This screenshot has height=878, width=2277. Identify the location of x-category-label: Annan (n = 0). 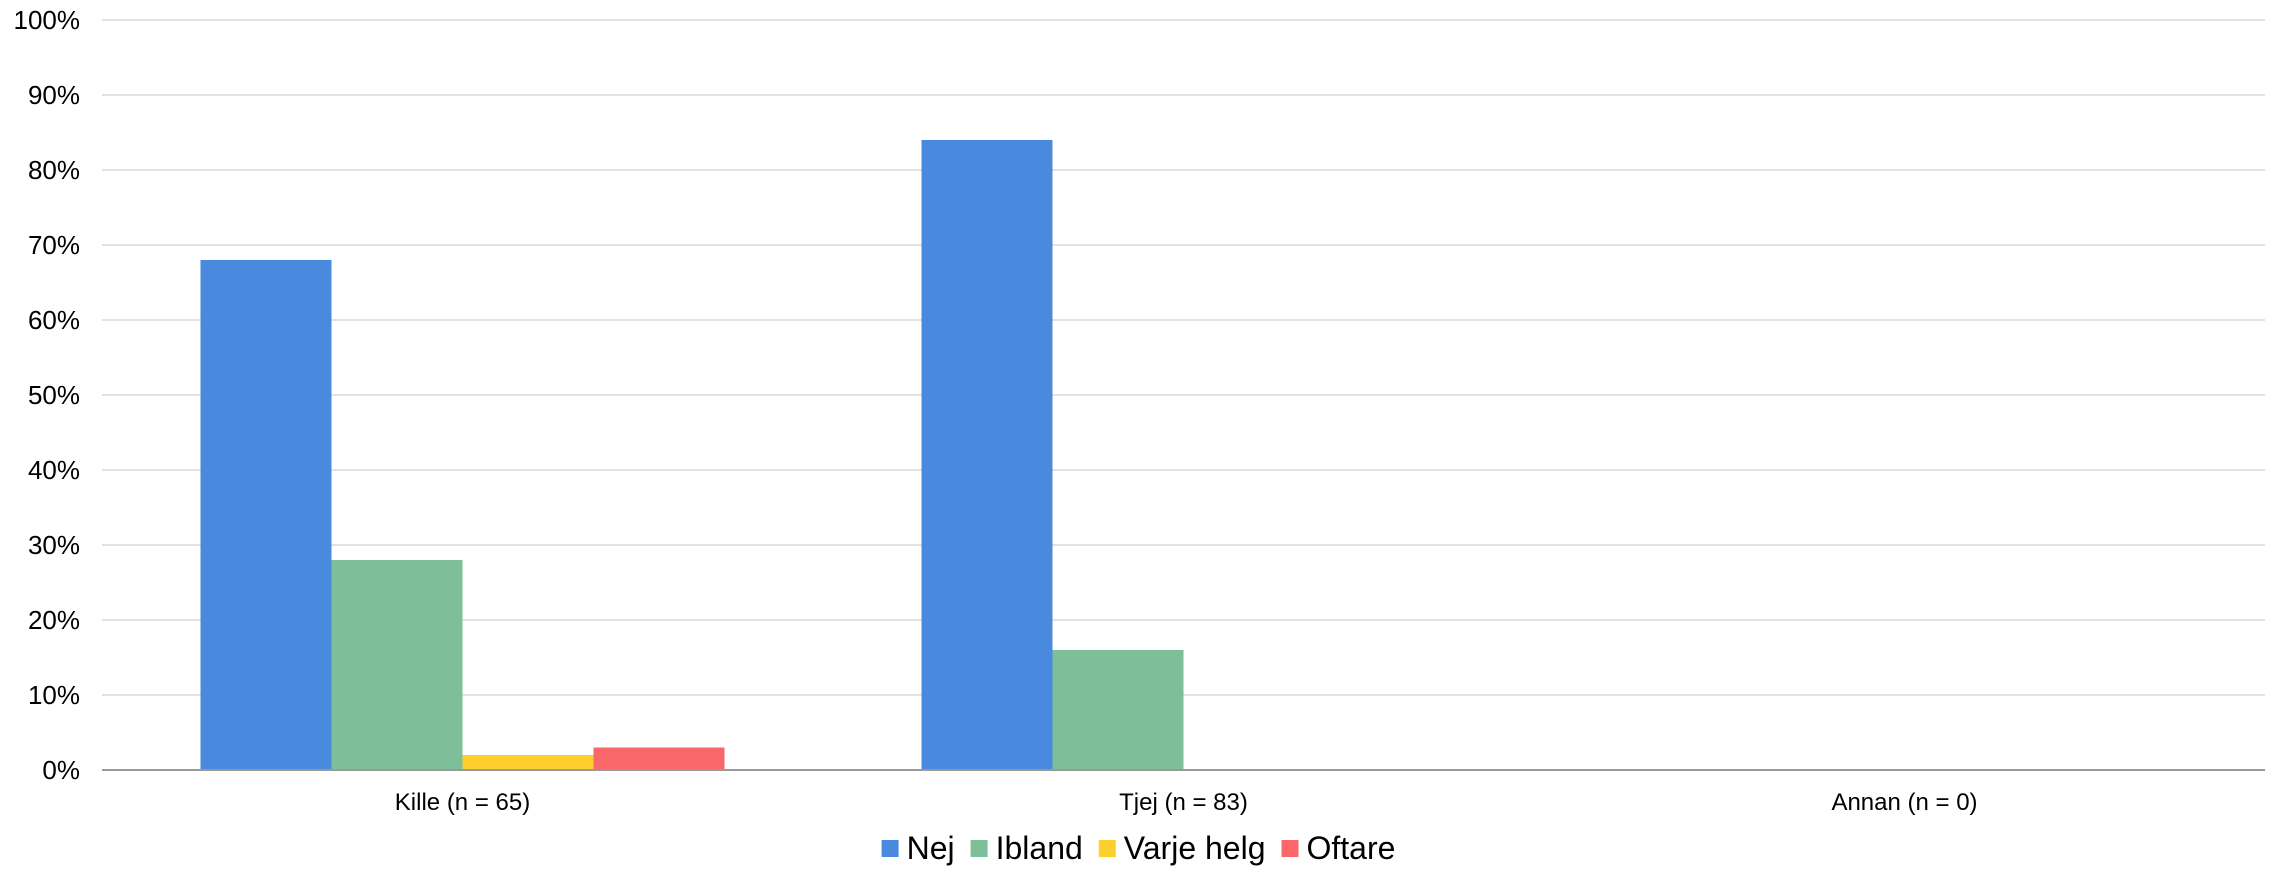
(1904, 802).